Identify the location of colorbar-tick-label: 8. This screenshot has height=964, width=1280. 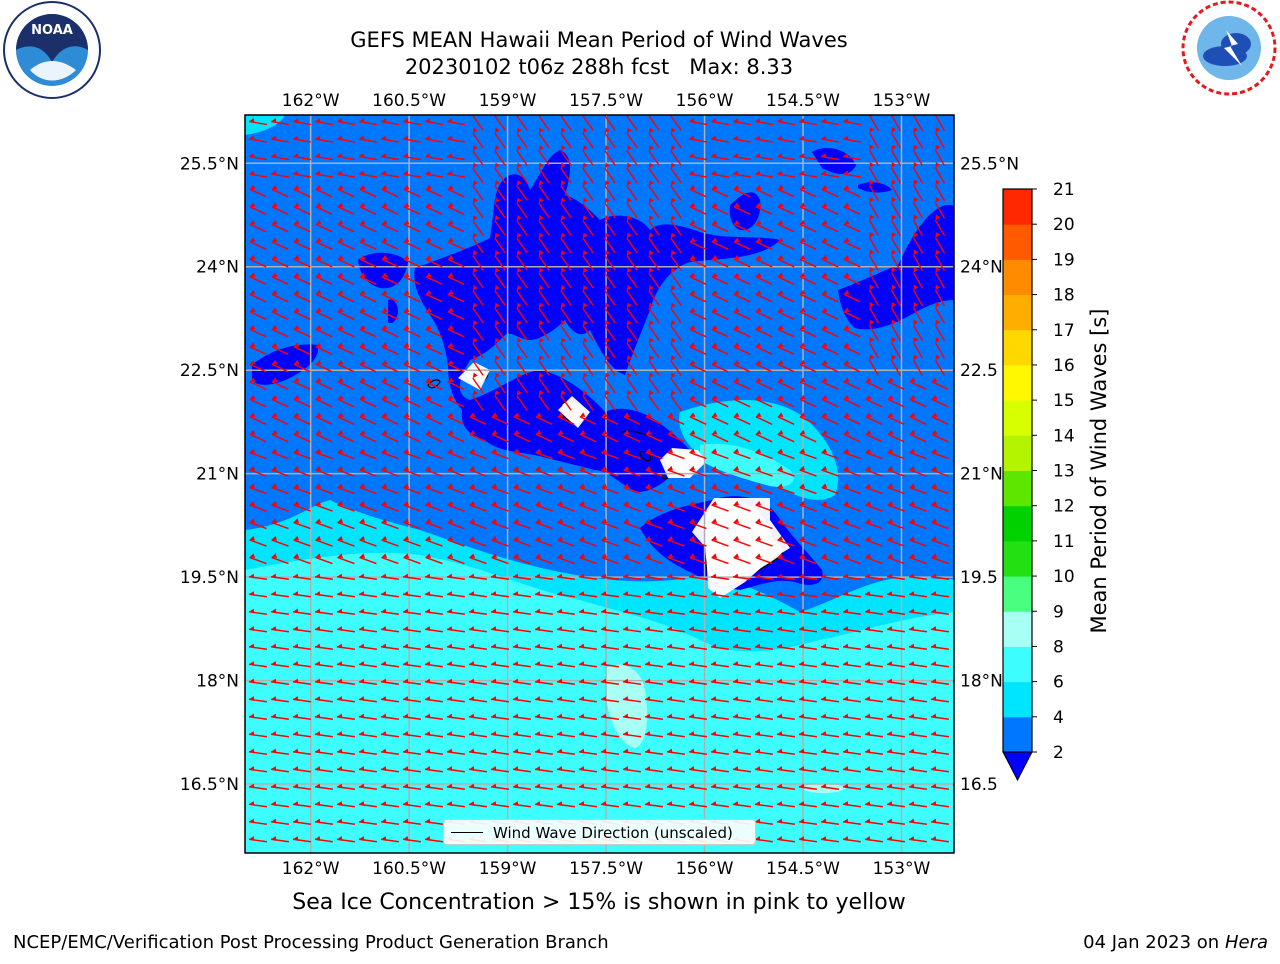
(1058, 647).